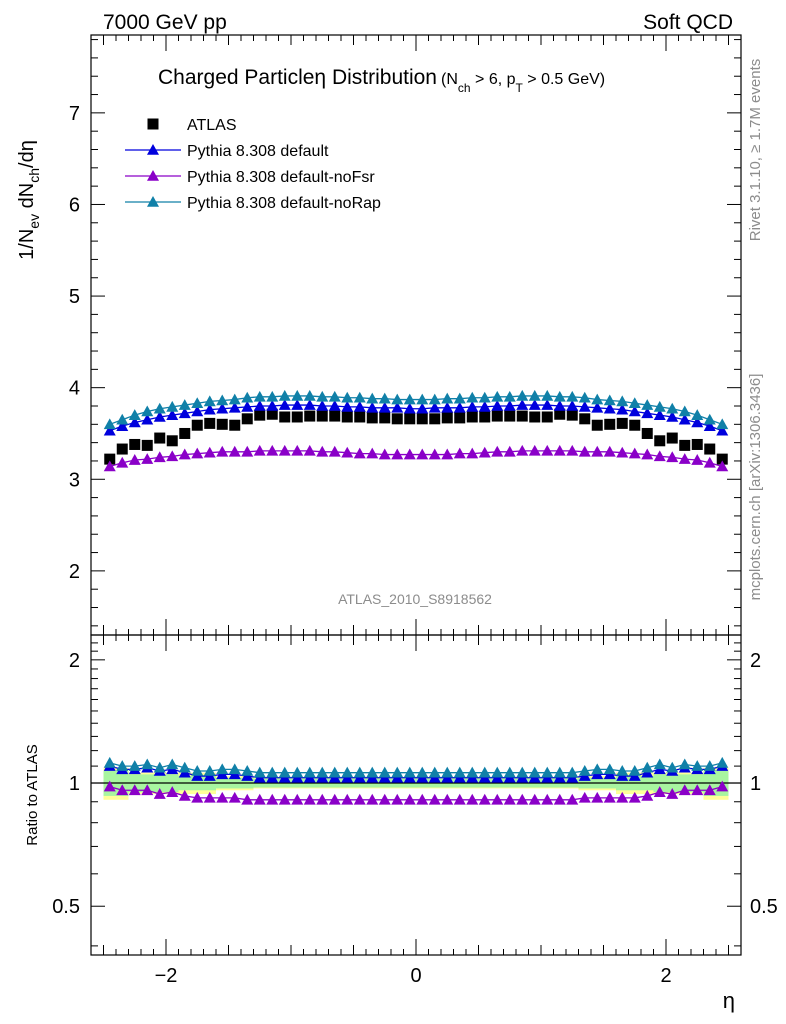 The width and height of the screenshot is (786, 1024). What do you see at coordinates (284, 203) in the screenshot?
I see `legend-label: Pythia 8.308 default-noRap` at bounding box center [284, 203].